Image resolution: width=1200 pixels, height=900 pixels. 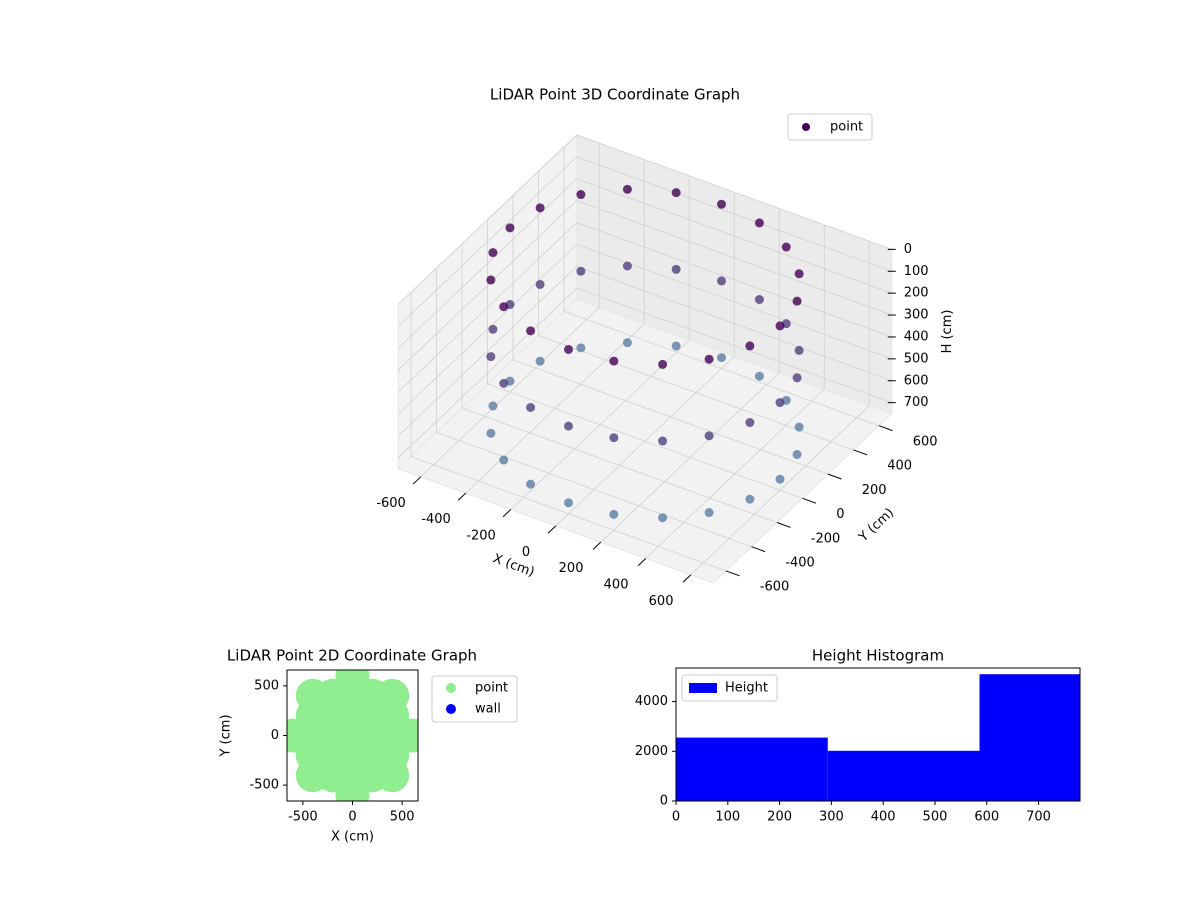 I want to click on y-tick-label: 4000, so click(x=651, y=701).